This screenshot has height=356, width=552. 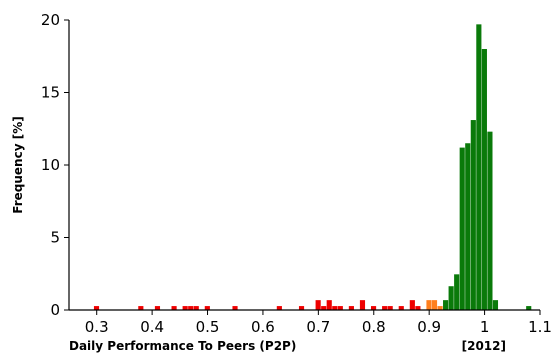 I want to click on y-tick-label: 10, so click(x=50, y=165).